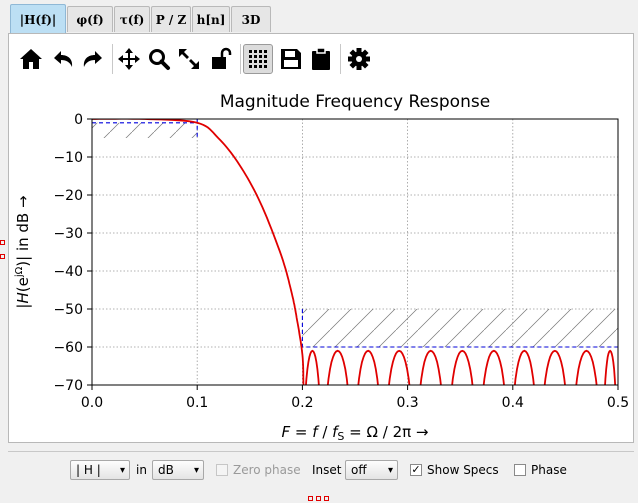 The image size is (638, 503). I want to click on show-specs-label: Show Specs, so click(463, 470).